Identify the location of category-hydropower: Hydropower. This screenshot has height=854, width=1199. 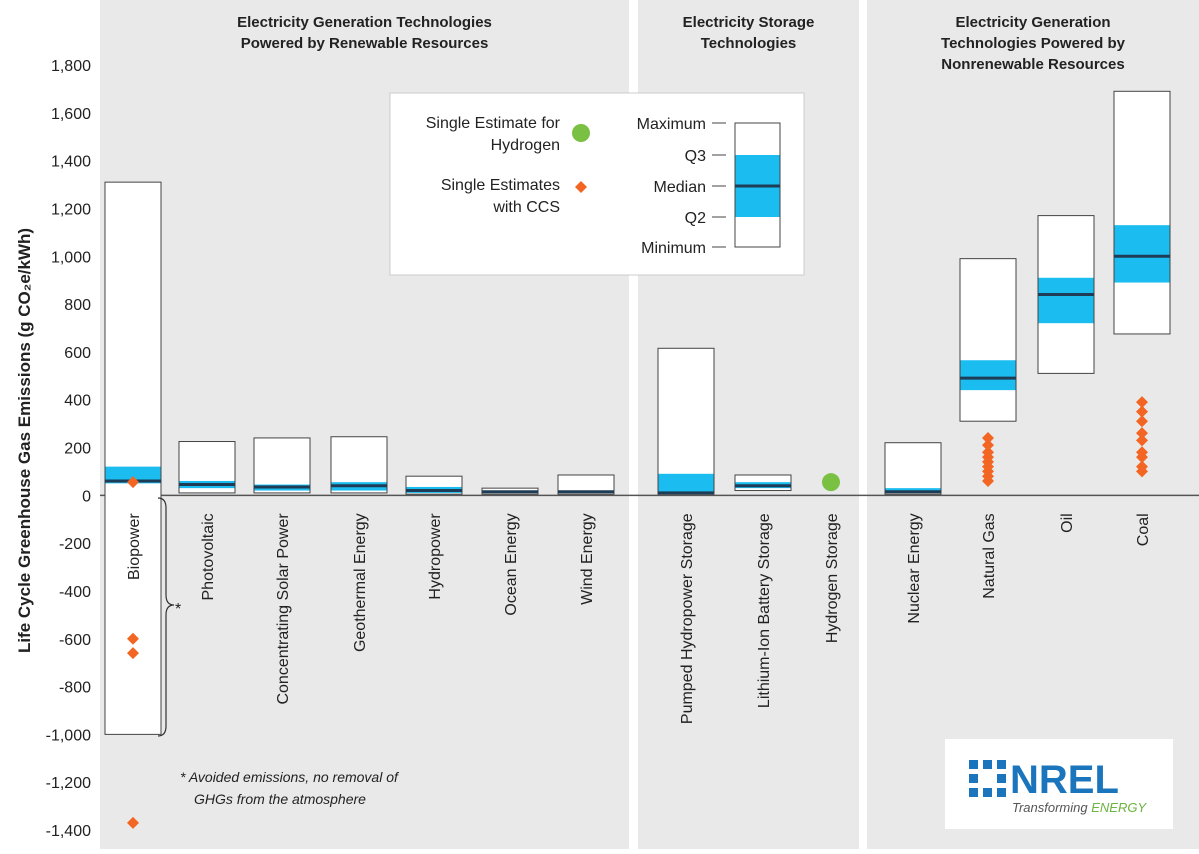
(434, 537).